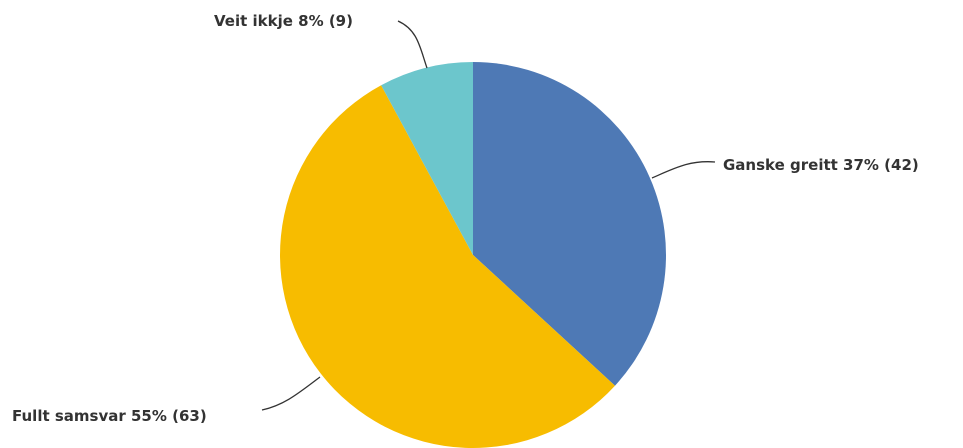 The width and height of the screenshot is (963, 448). Describe the element at coordinates (569, 224) in the screenshot. I see `pie-slice-ganske-greitt` at that location.